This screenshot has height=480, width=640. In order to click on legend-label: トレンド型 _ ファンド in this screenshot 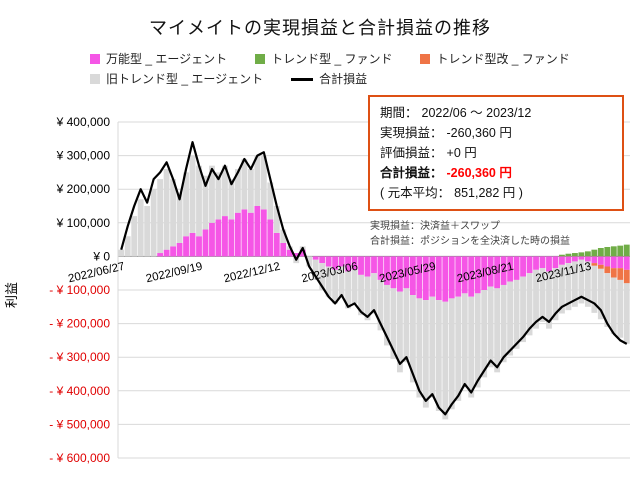, I will do `click(332, 59)`.